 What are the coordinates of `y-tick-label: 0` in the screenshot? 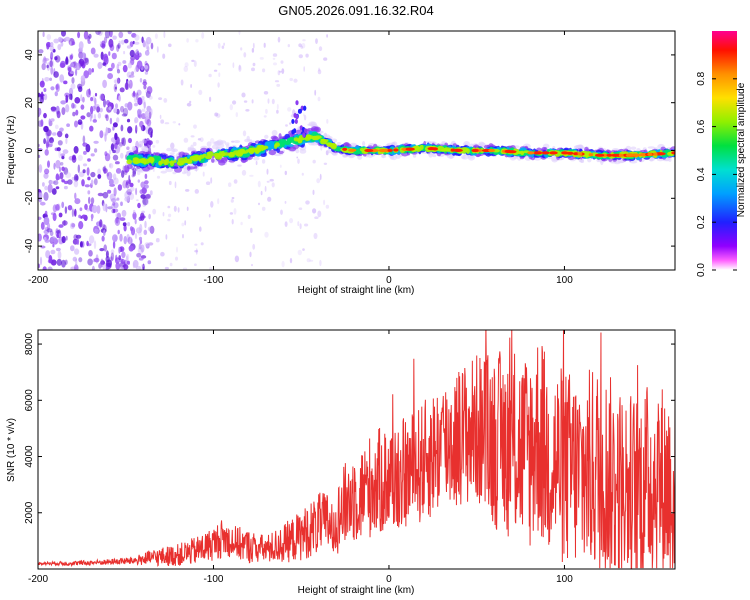 It's located at (29, 150).